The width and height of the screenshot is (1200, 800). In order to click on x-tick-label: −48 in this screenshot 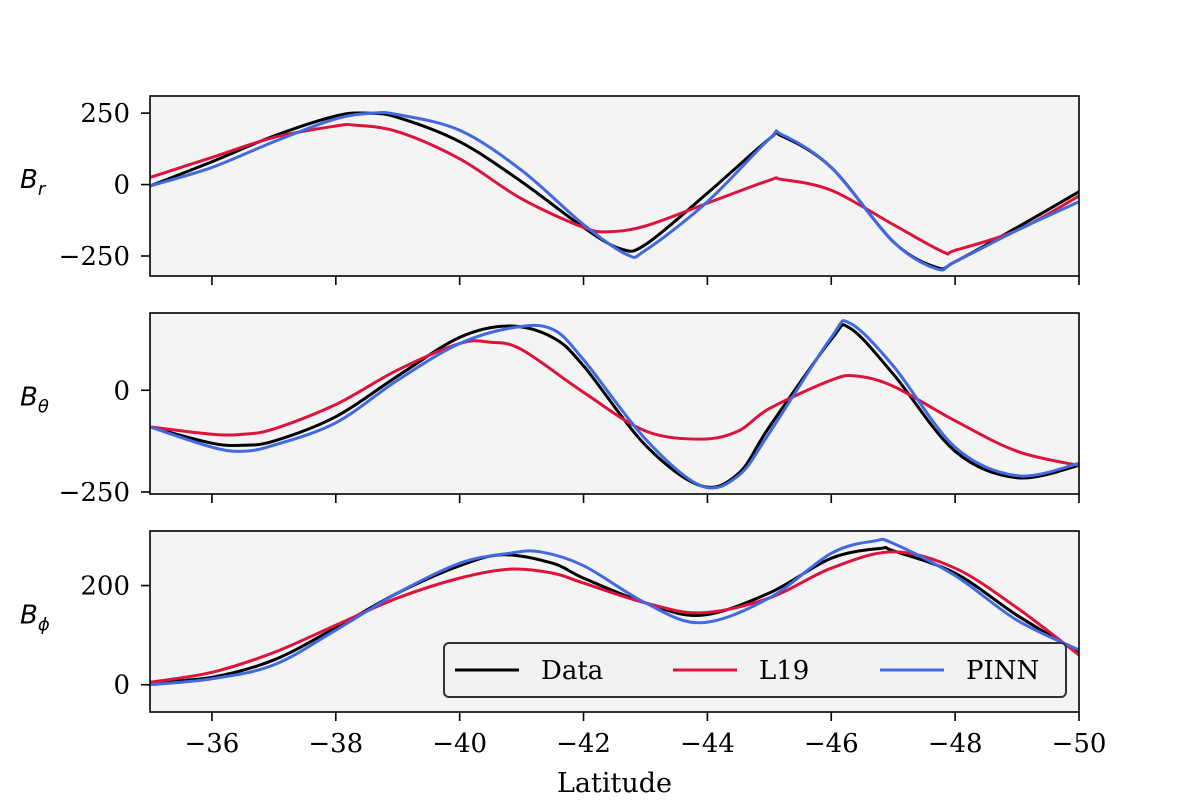, I will do `click(955, 744)`.